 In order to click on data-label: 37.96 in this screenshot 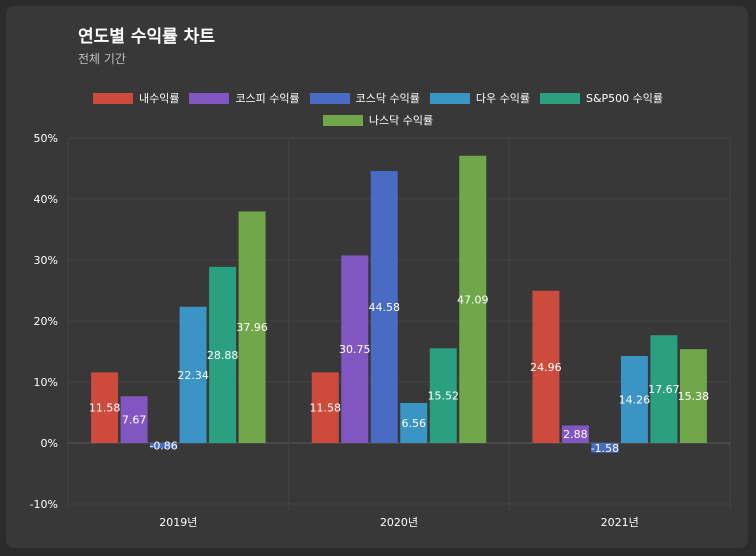, I will do `click(252, 327)`.